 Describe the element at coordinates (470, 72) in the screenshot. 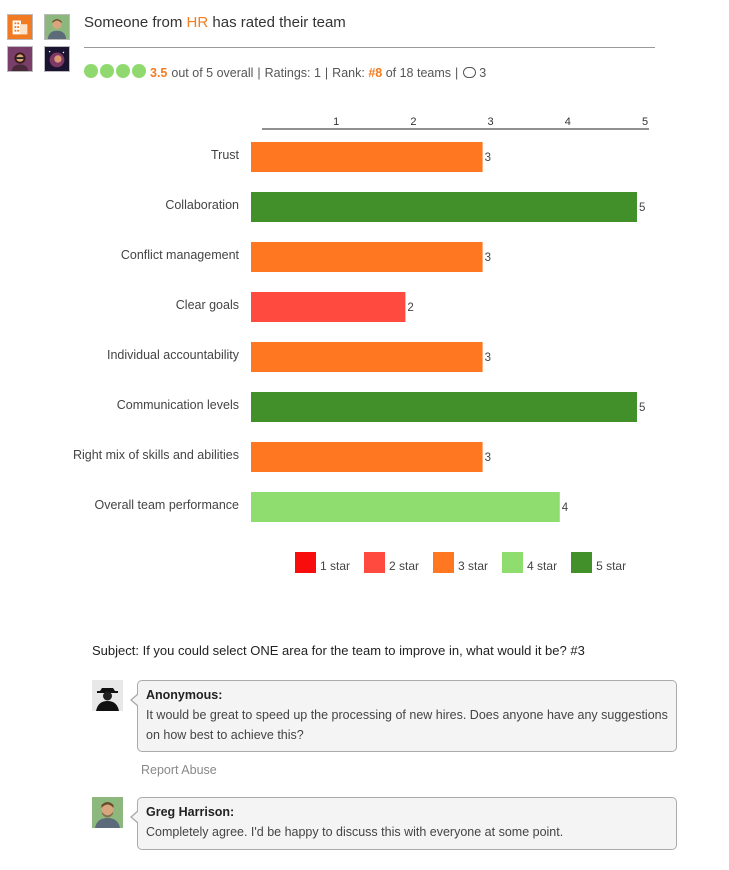

I see `comment-icon` at that location.